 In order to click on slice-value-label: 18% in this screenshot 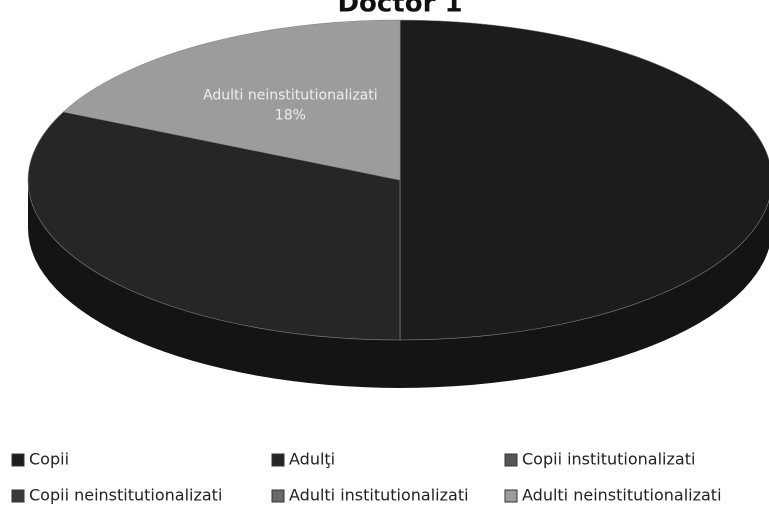, I will do `click(290, 116)`.